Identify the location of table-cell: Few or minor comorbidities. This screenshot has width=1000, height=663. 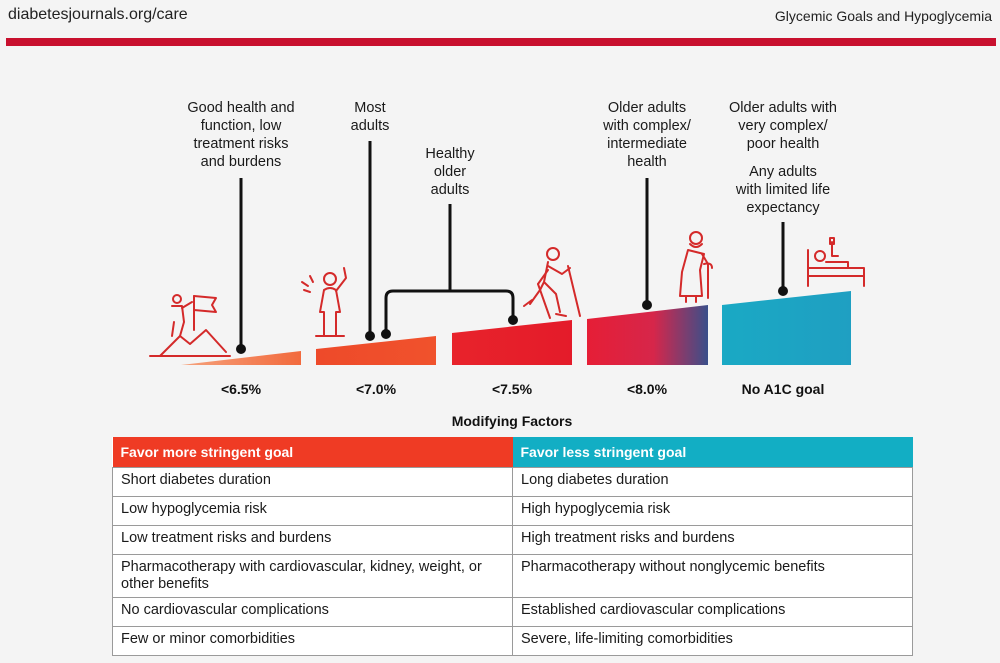
(312, 641).